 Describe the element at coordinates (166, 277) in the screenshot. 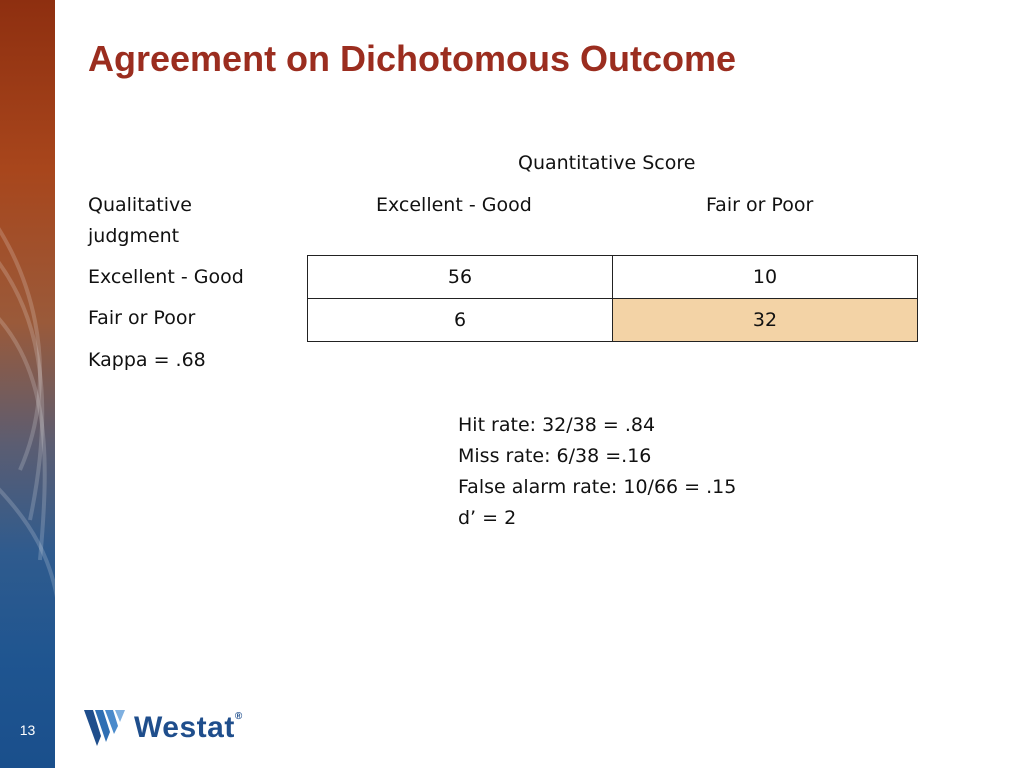

I see `row-label-excellent-good: Excellent - Good` at that location.